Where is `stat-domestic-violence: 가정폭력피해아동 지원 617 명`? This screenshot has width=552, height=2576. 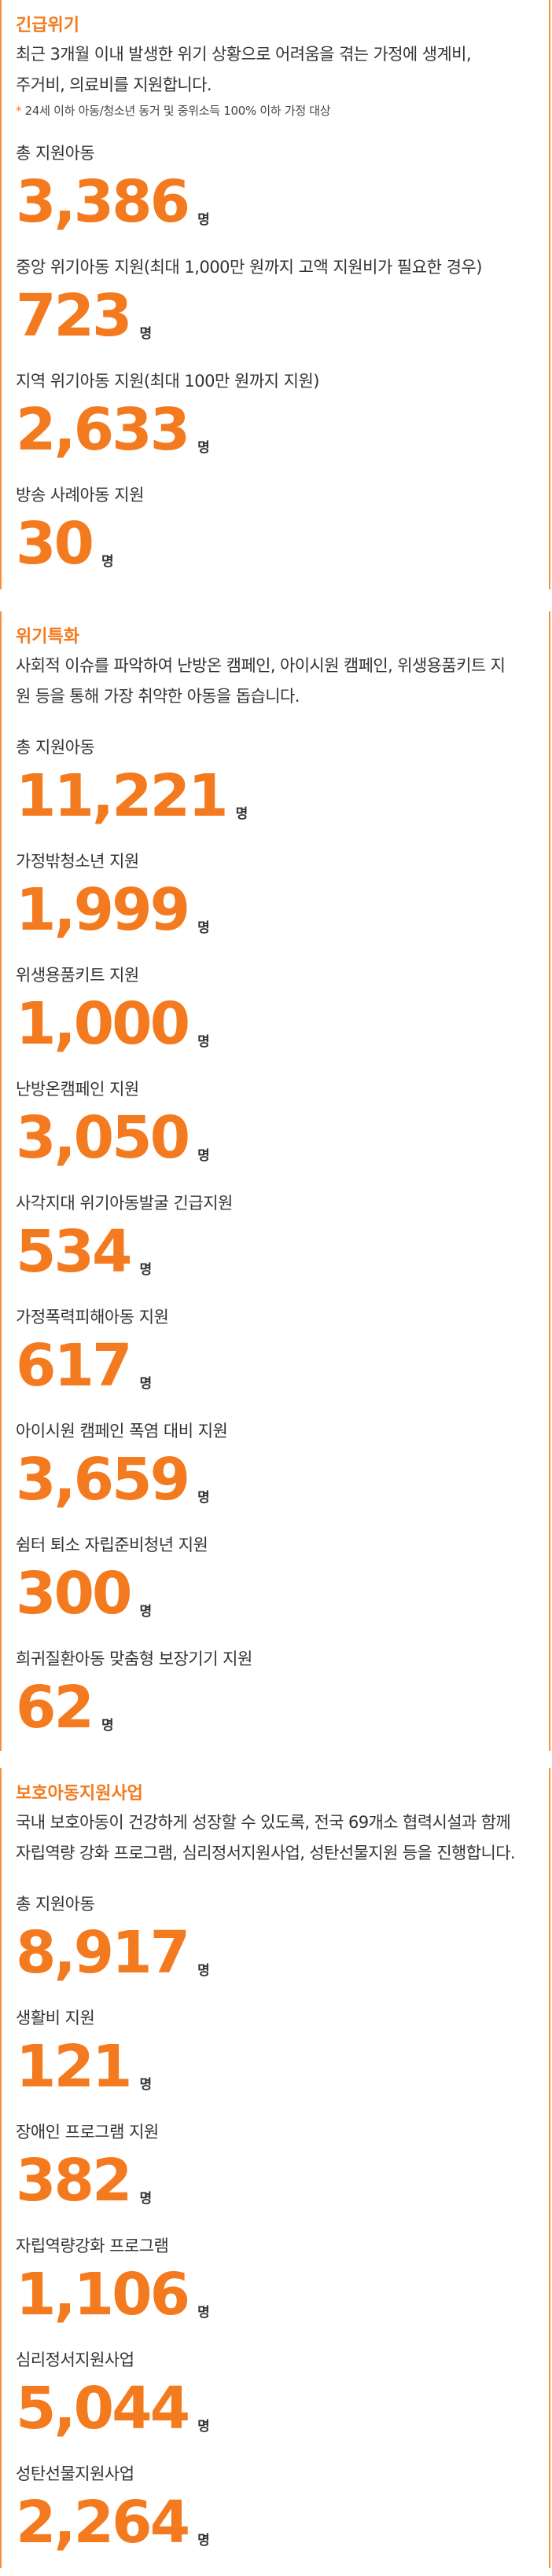
stat-domestic-violence: 가정폭력피해아동 지원 617 명 is located at coordinates (277, 1362).